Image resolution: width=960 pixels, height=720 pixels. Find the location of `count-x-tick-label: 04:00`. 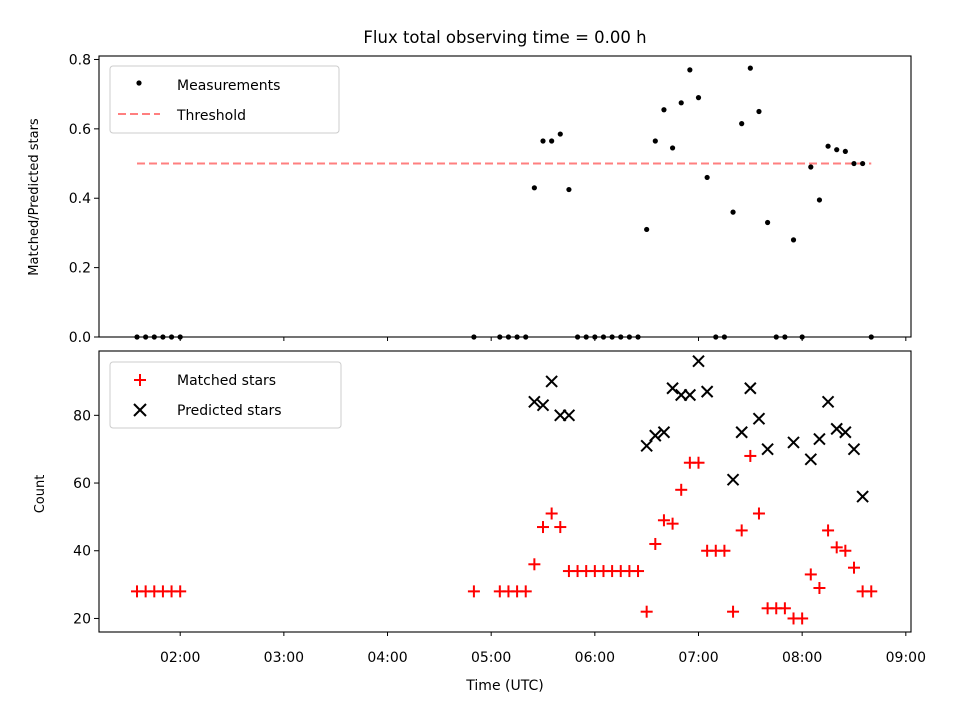

count-x-tick-label: 04:00 is located at coordinates (387, 658).